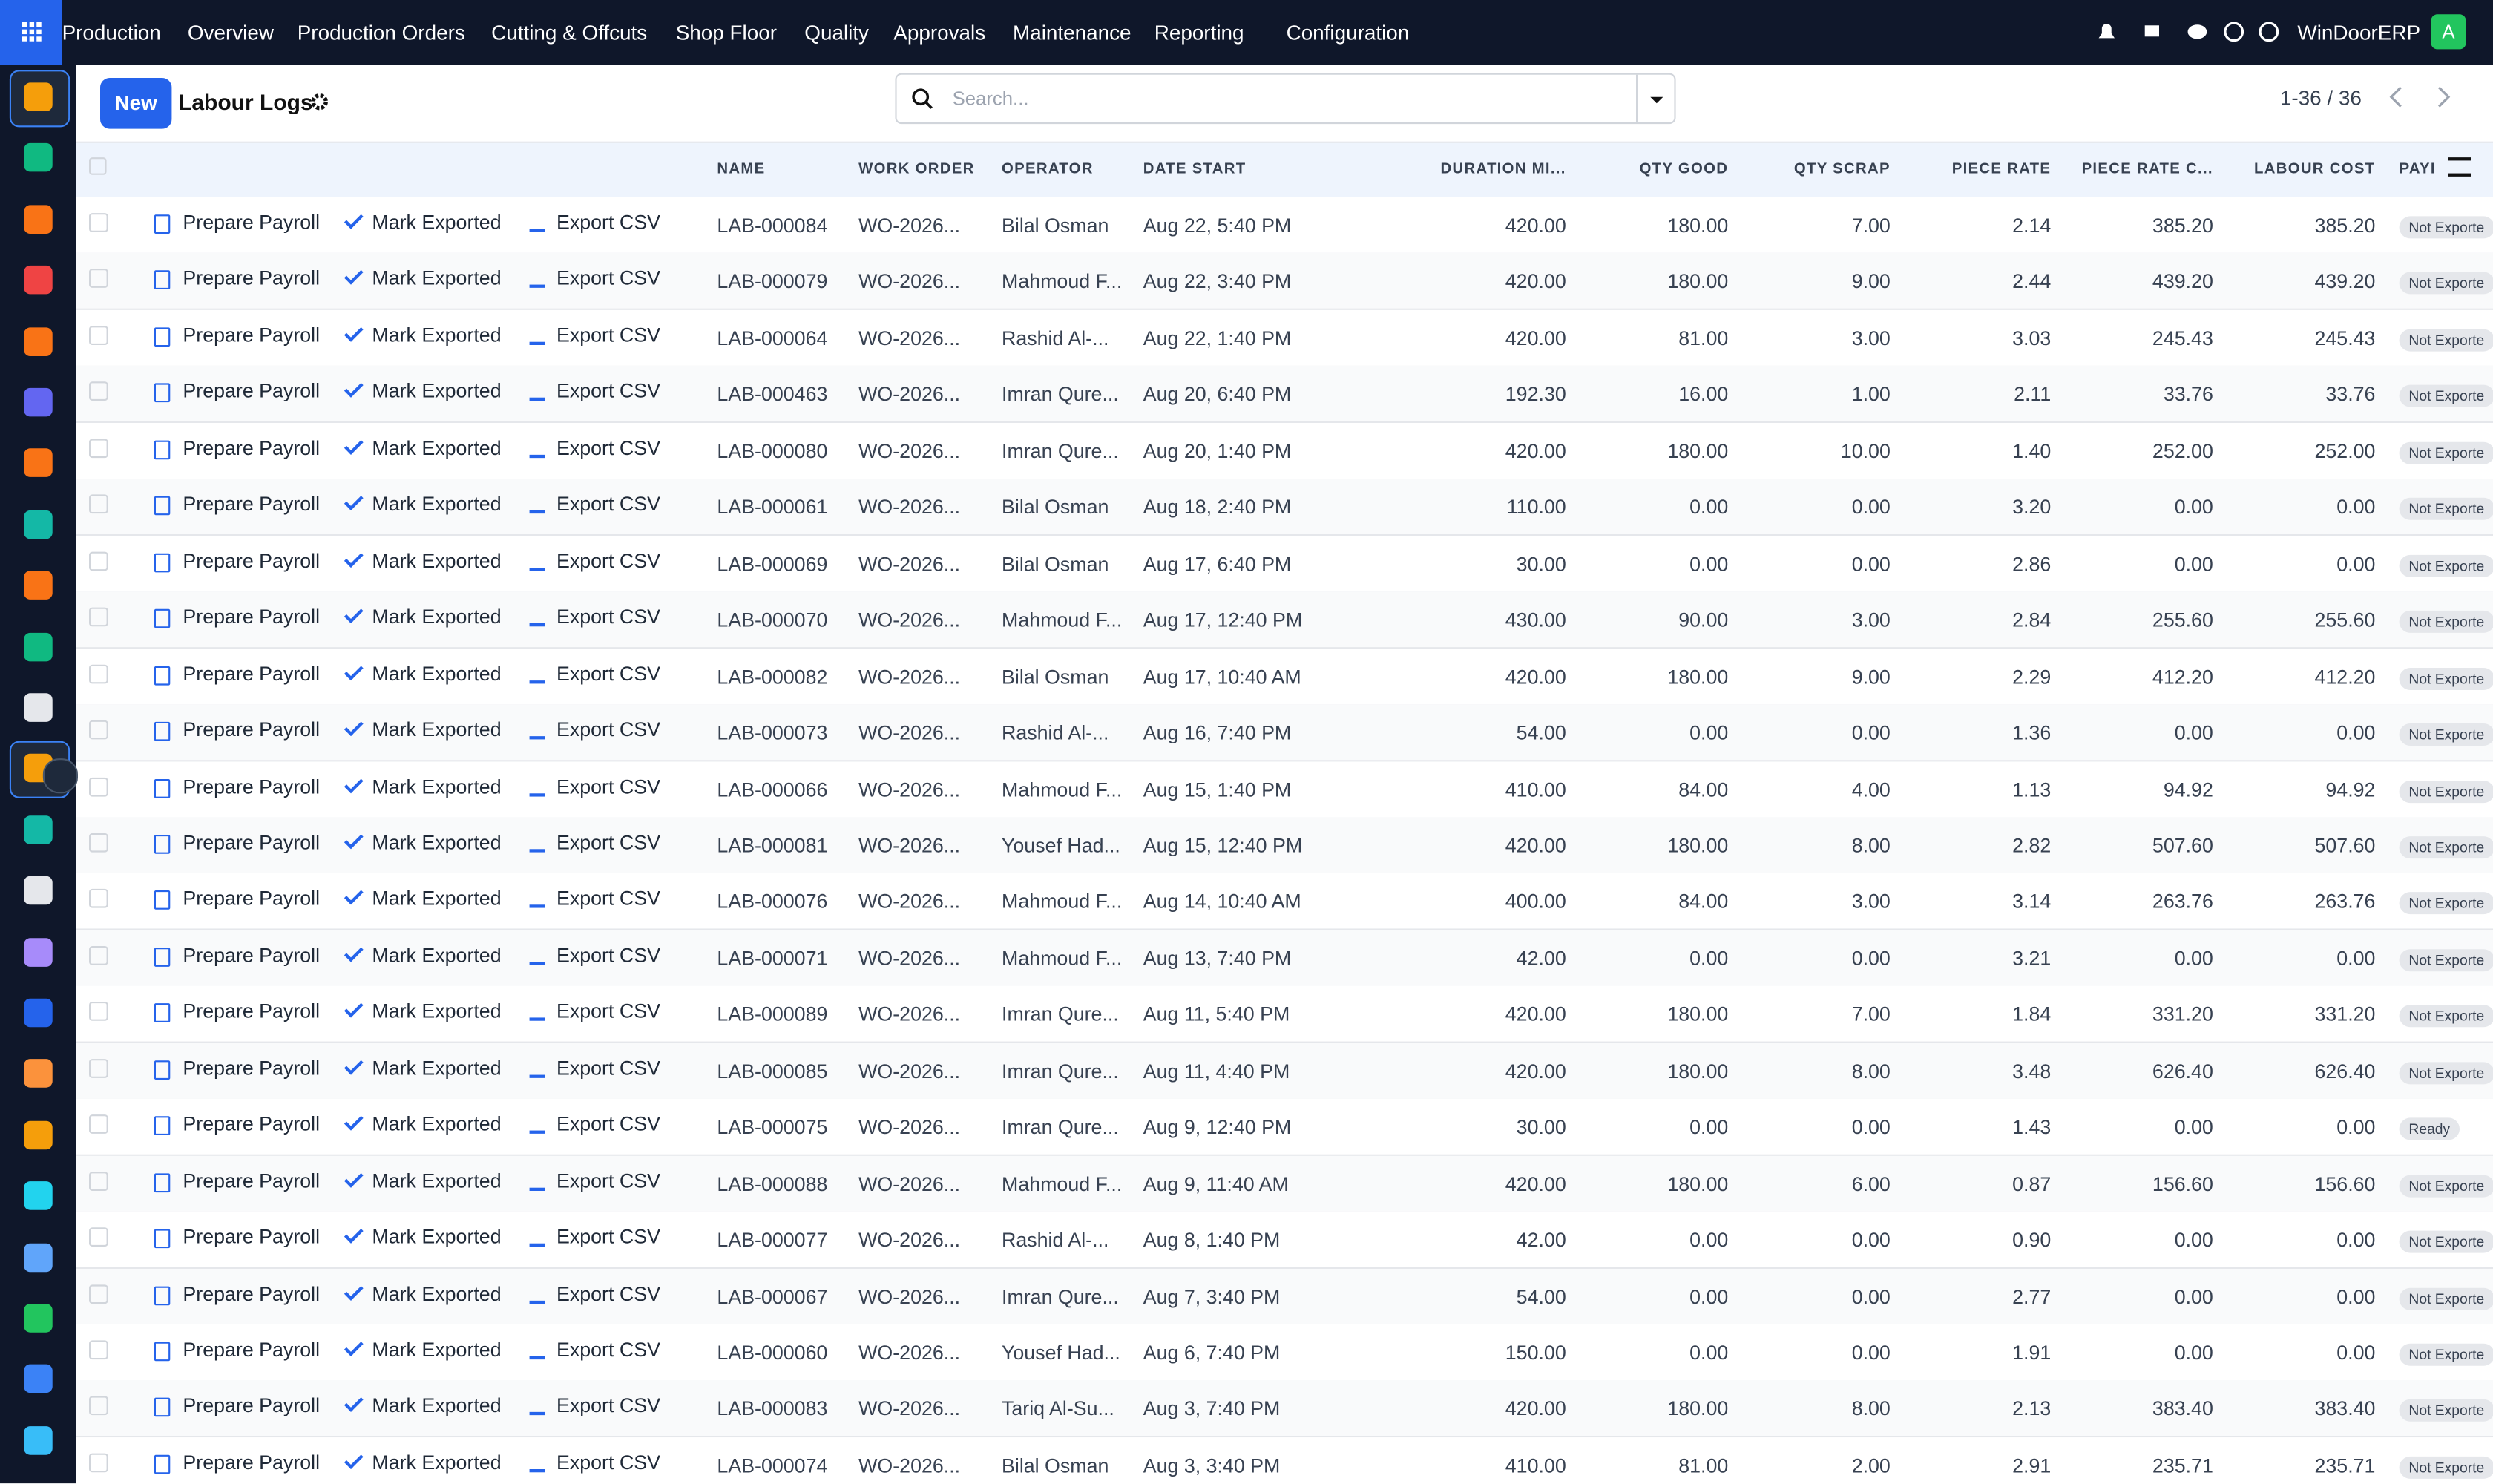 The height and width of the screenshot is (1484, 2493). What do you see at coordinates (98, 166) in the screenshot?
I see `select-all-checkbox` at bounding box center [98, 166].